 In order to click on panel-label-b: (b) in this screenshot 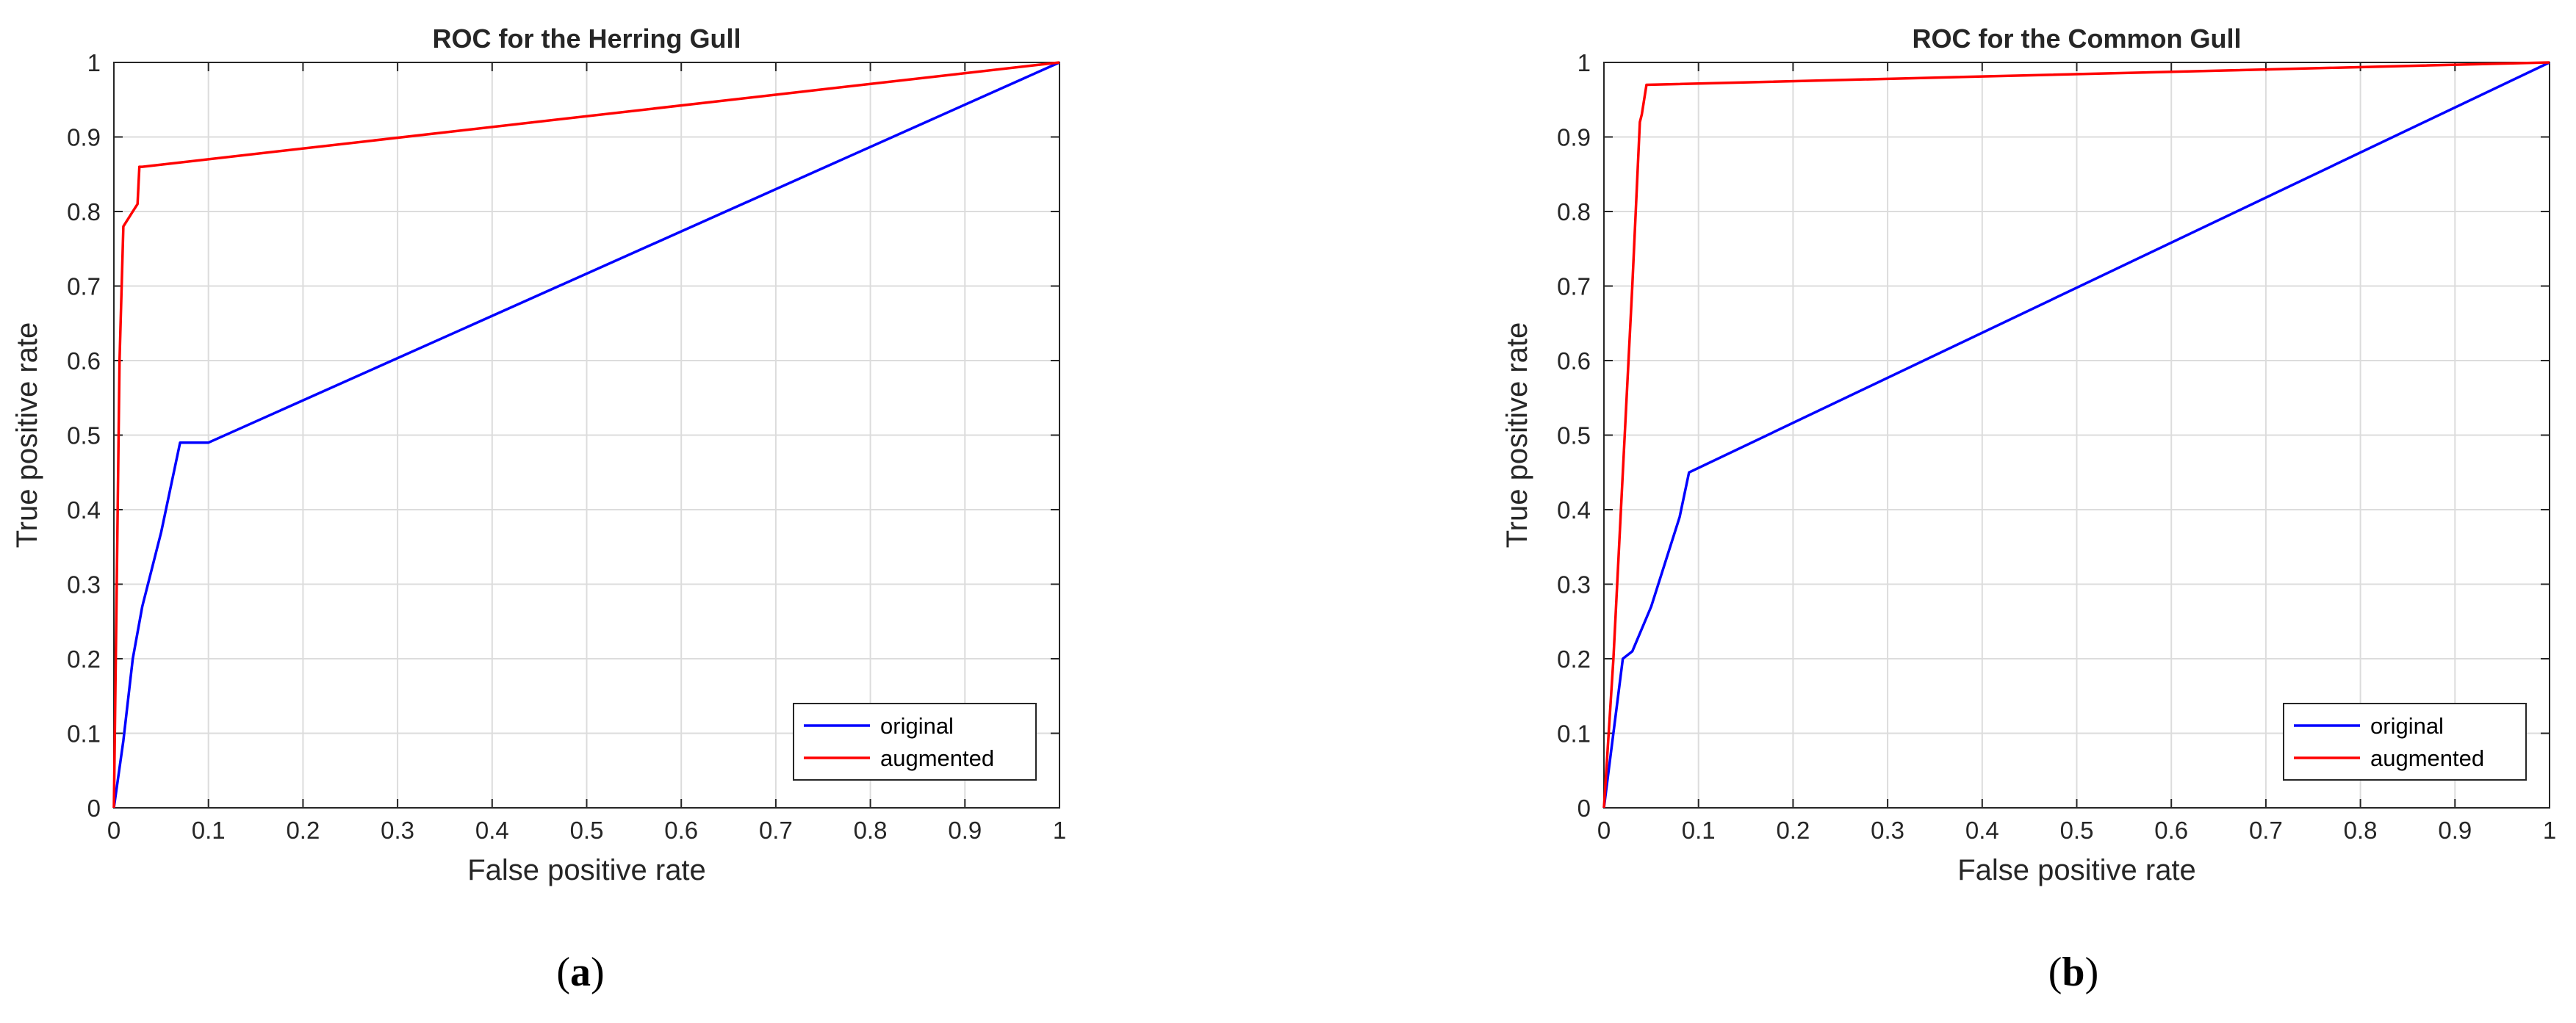, I will do `click(2073, 972)`.